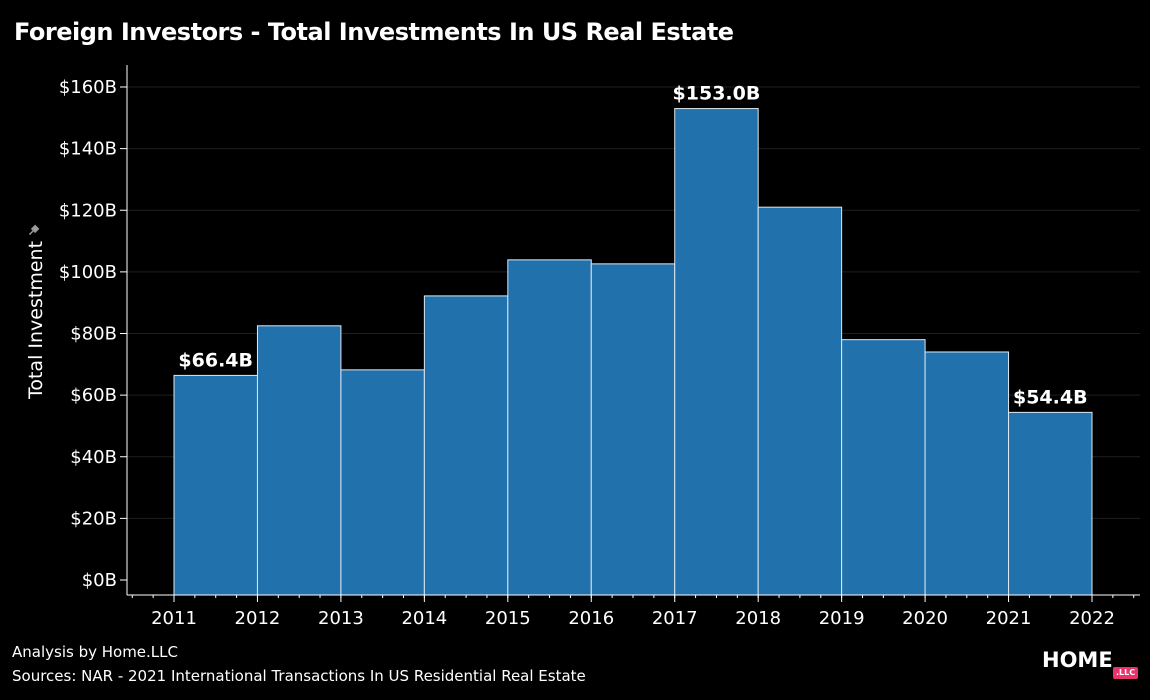 Image resolution: width=1150 pixels, height=700 pixels. What do you see at coordinates (93, 457) in the screenshot?
I see `y-tick-label: $40B` at bounding box center [93, 457].